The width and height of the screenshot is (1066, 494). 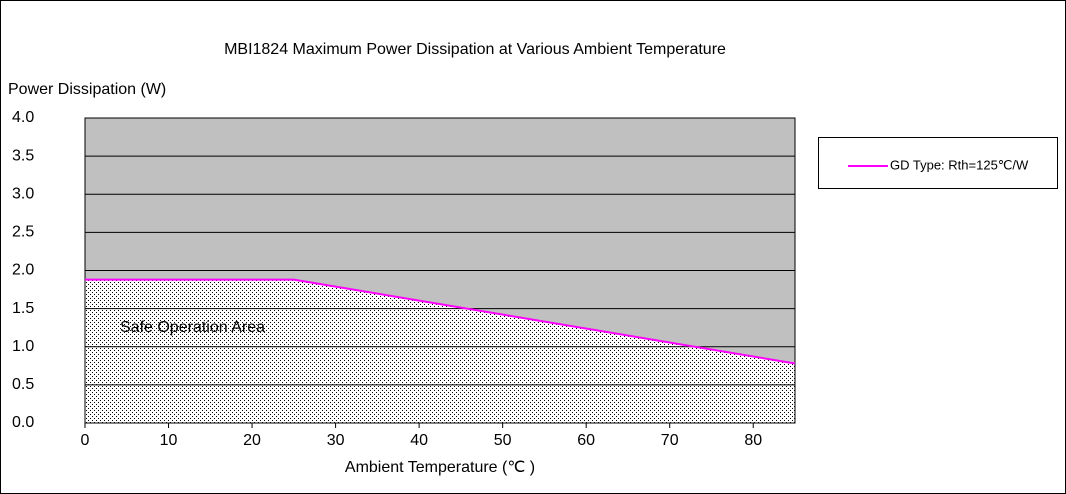 What do you see at coordinates (23, 308) in the screenshot?
I see `y-tick-label: 1.5` at bounding box center [23, 308].